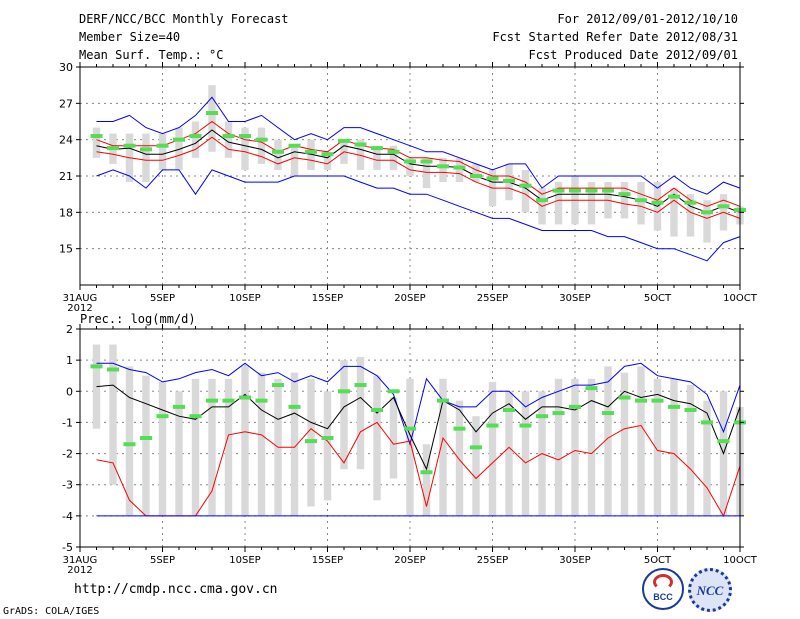 The height and width of the screenshot is (619, 800). I want to click on temp-x-tick-label: 31AUG, so click(80, 298).